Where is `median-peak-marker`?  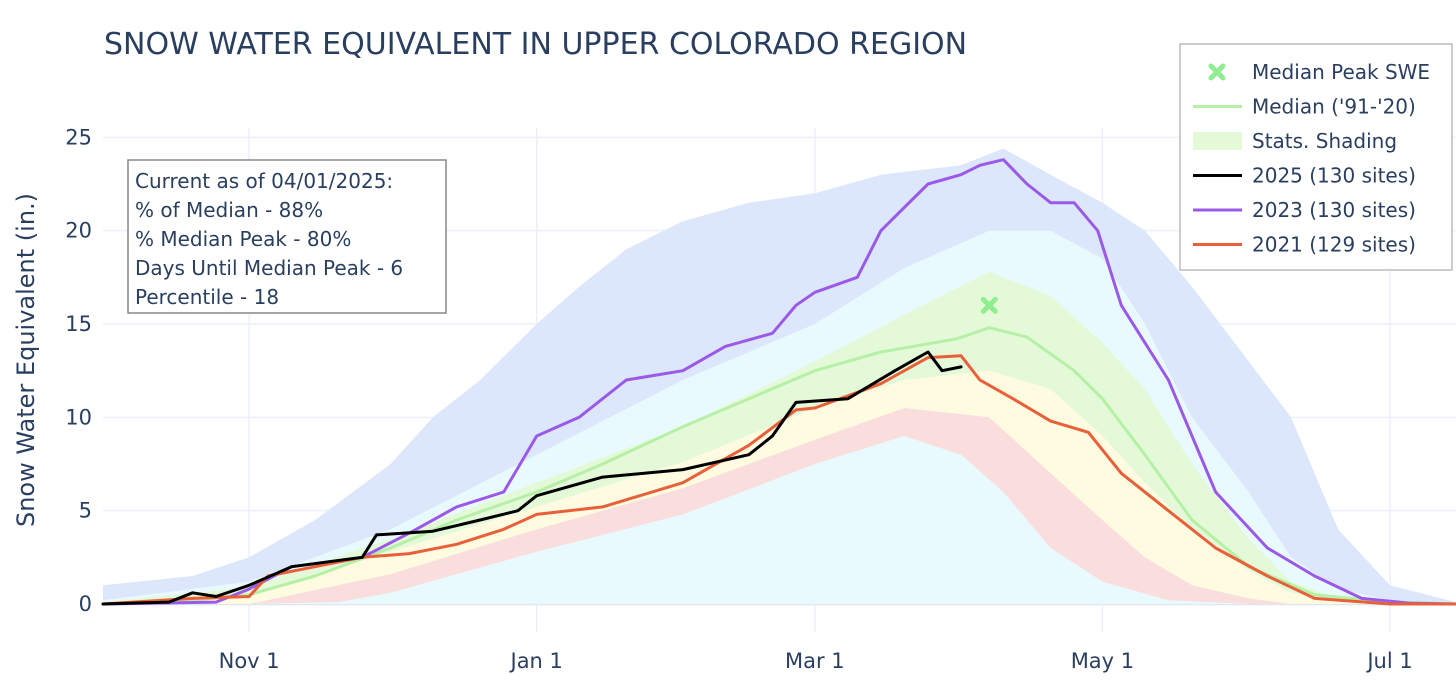 median-peak-marker is located at coordinates (989, 305).